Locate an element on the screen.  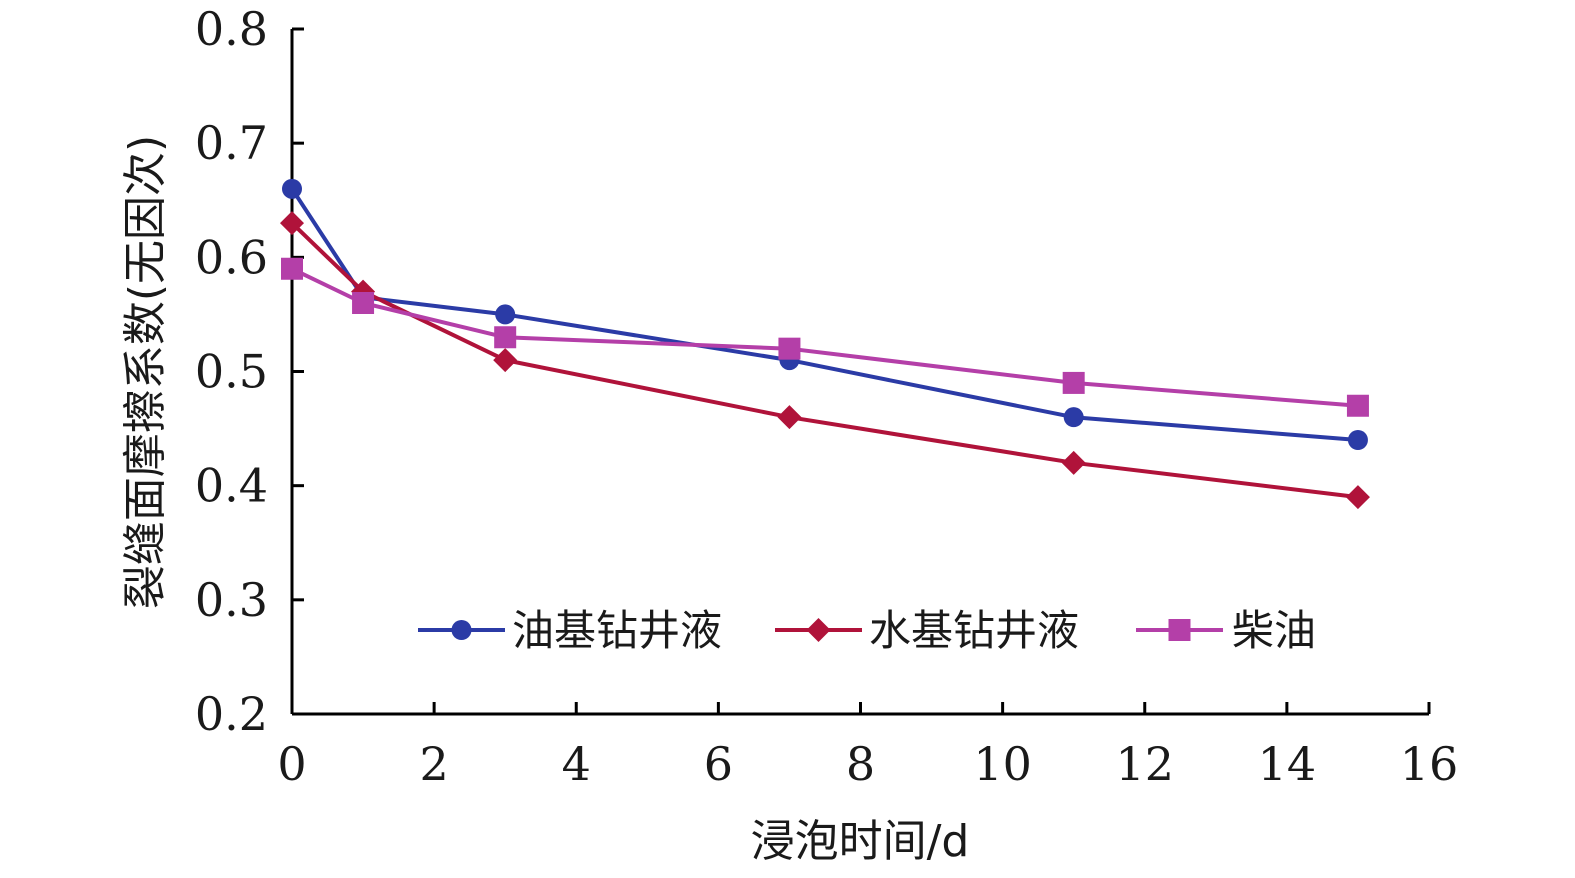
y-tick-label: 0.3 is located at coordinates (231, 600).